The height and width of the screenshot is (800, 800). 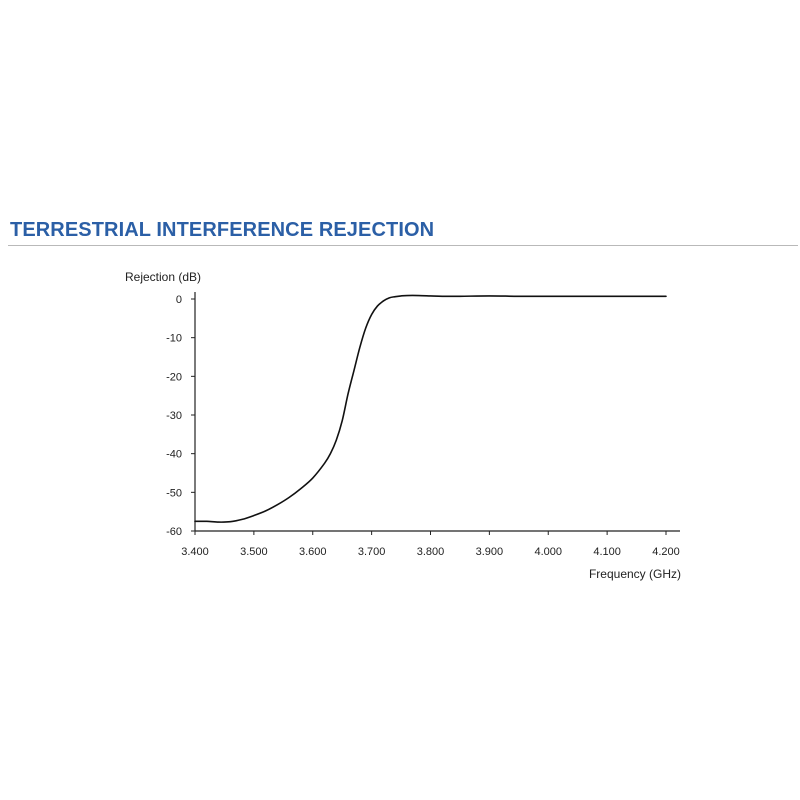 What do you see at coordinates (490, 552) in the screenshot?
I see `x-tick-label: 3.900` at bounding box center [490, 552].